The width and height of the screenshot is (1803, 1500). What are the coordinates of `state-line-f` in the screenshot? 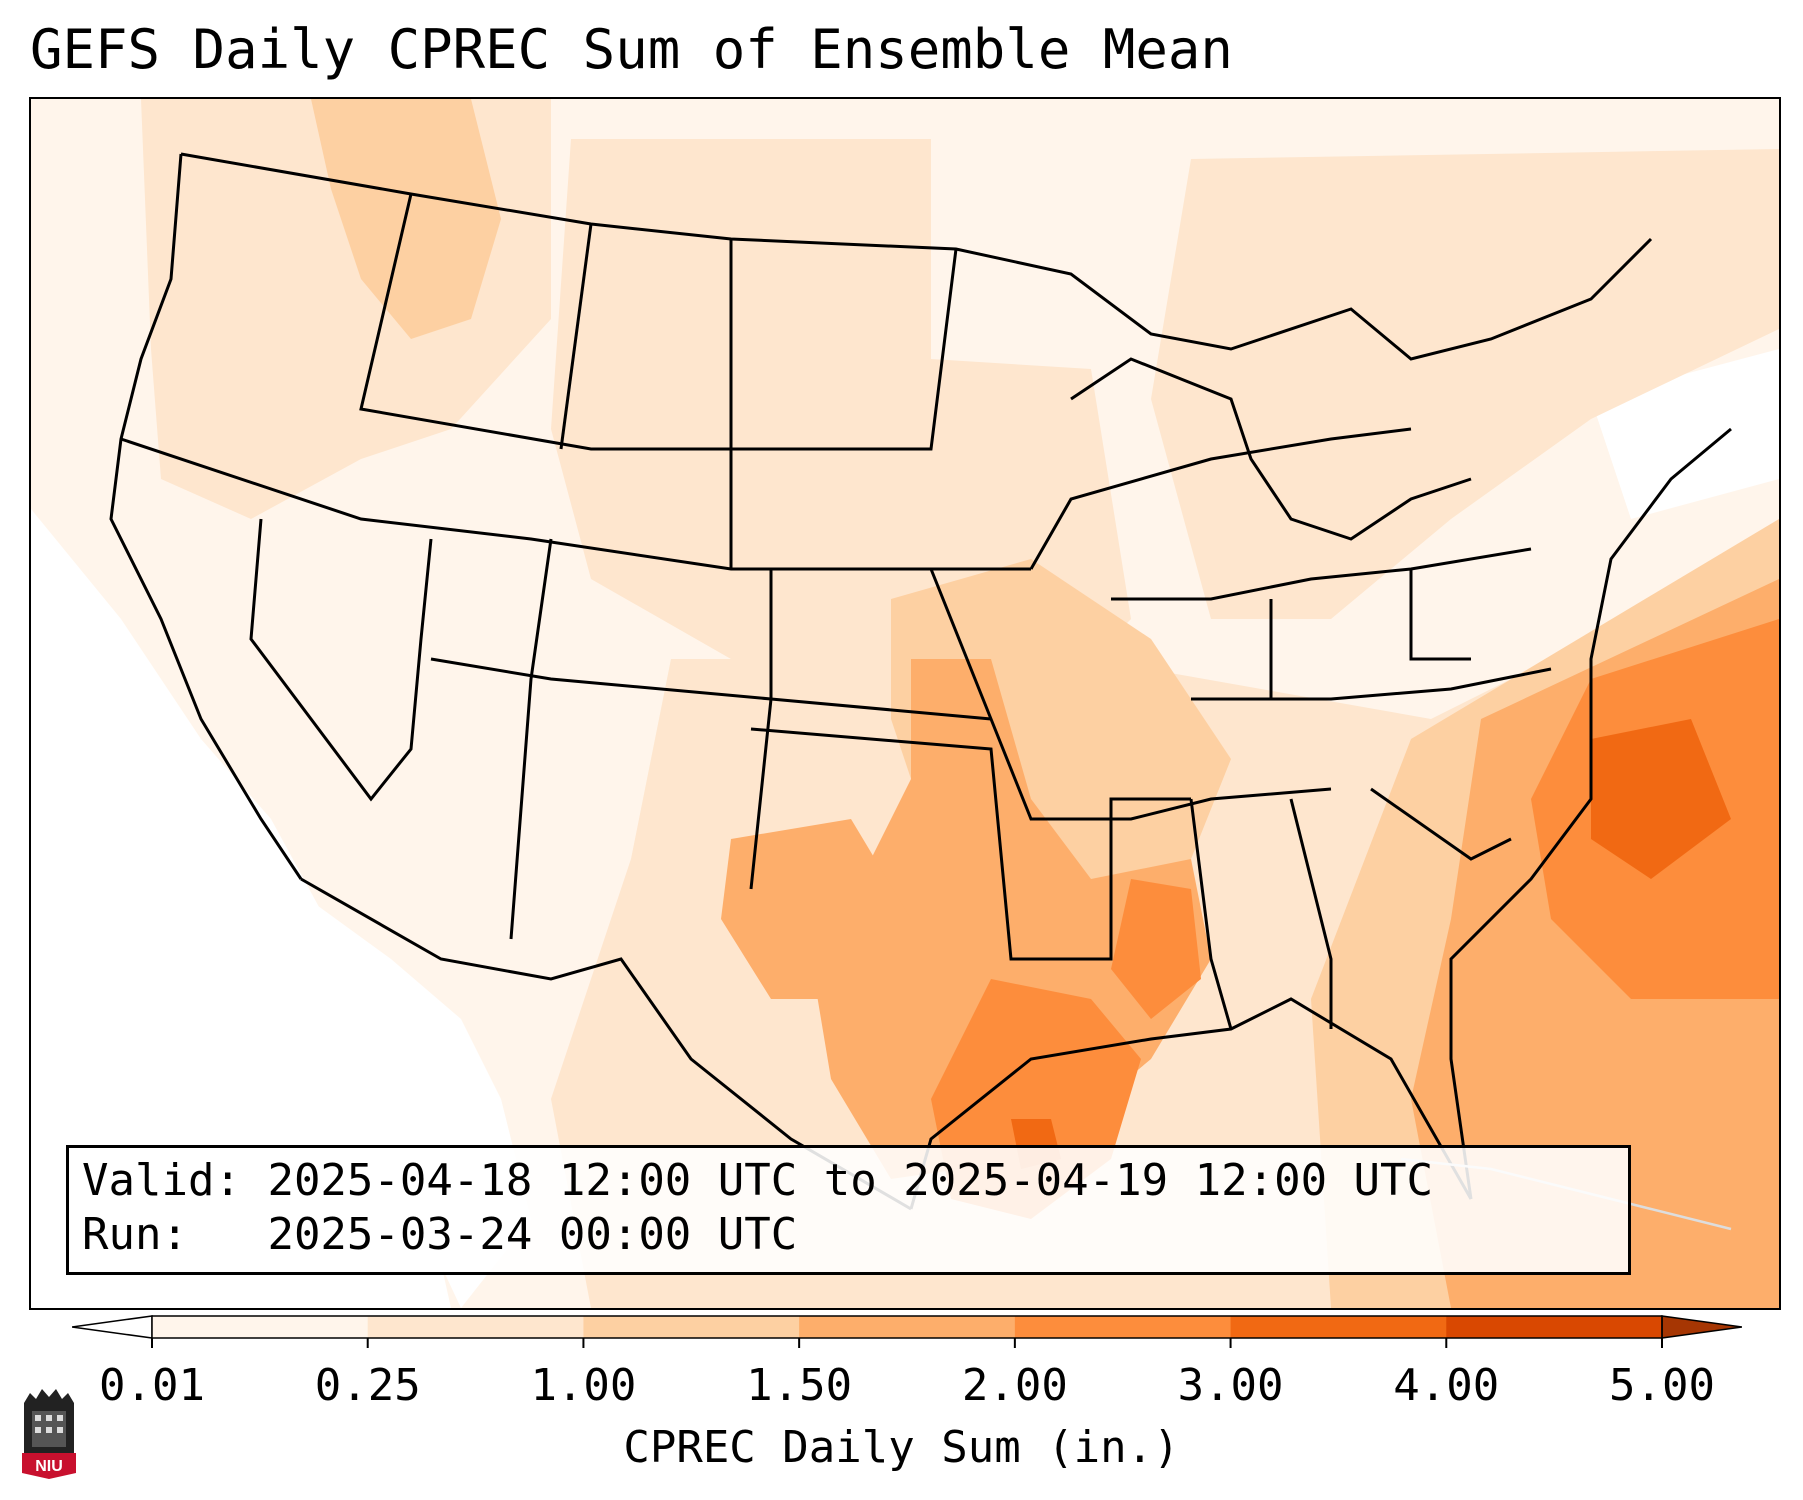 It's located at (711, 689).